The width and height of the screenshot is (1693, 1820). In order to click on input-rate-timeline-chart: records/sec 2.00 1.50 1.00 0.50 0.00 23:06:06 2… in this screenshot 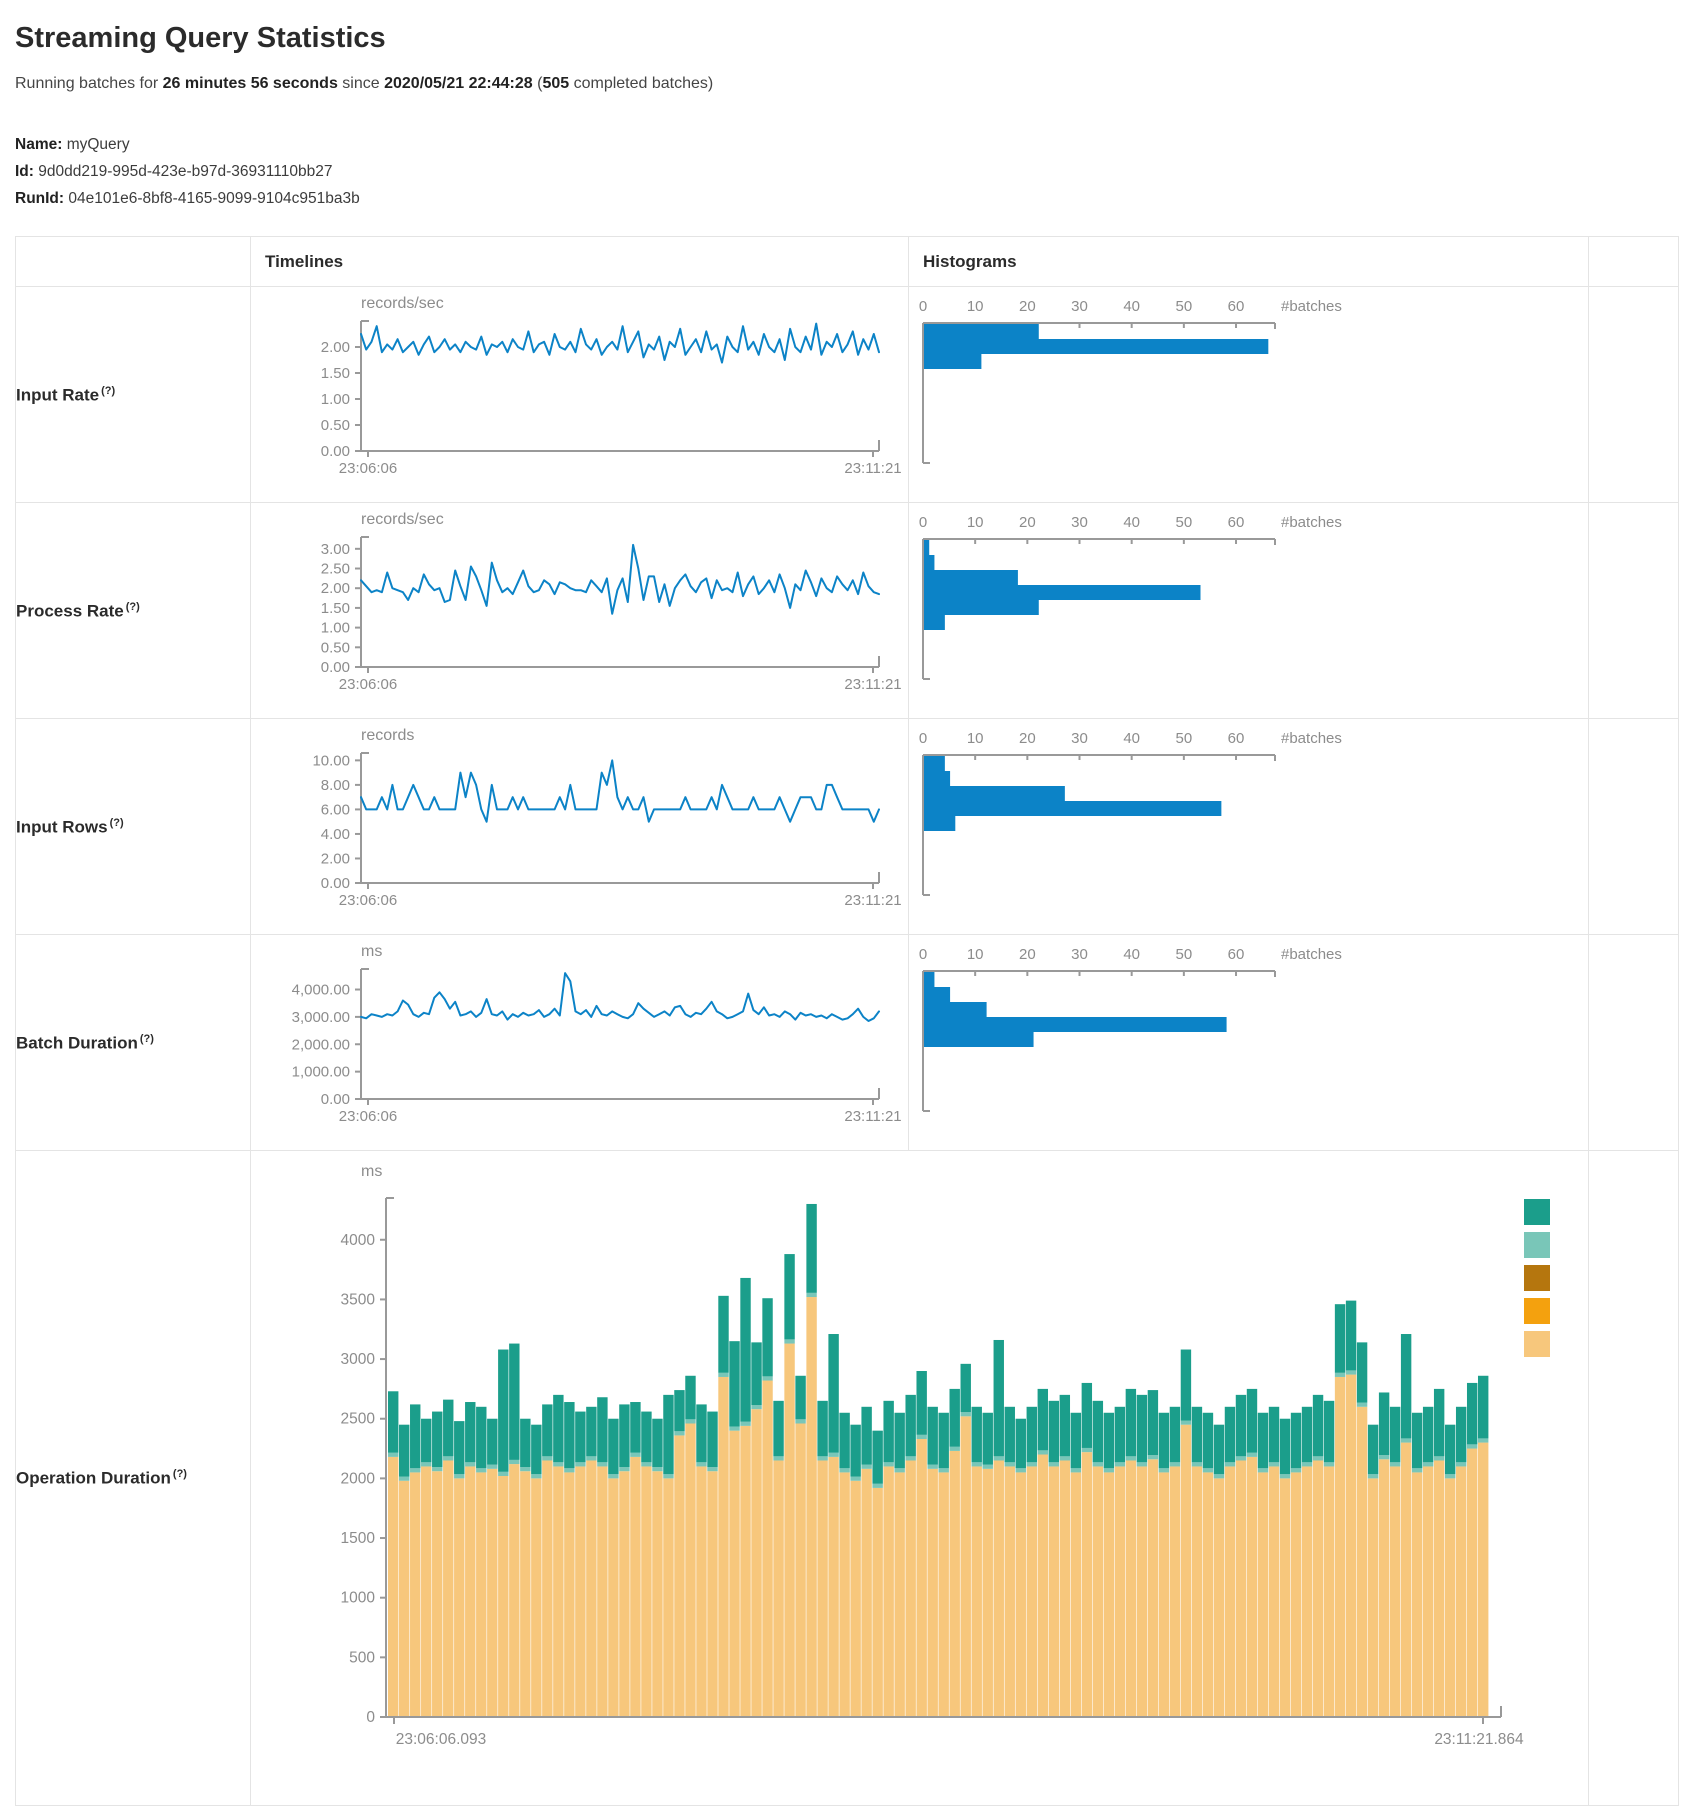, I will do `click(579, 395)`.